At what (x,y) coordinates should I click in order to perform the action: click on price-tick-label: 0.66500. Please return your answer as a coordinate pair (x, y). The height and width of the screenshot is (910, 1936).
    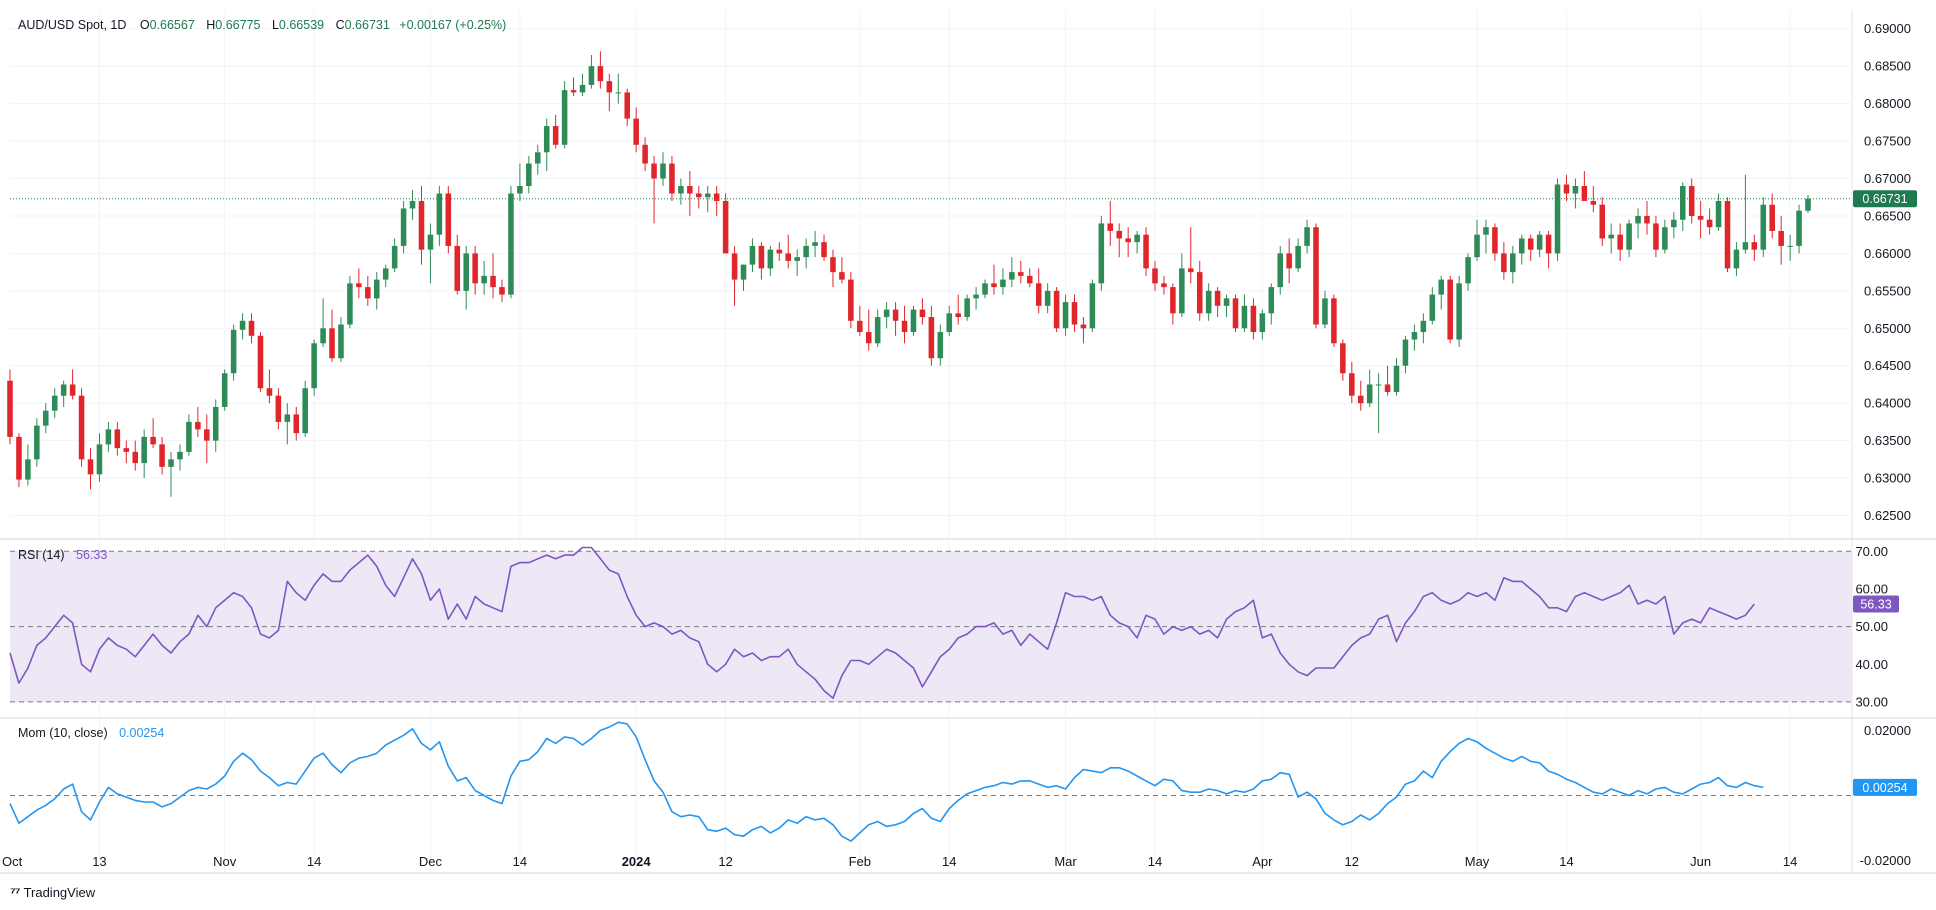
    Looking at the image, I should click on (1887, 215).